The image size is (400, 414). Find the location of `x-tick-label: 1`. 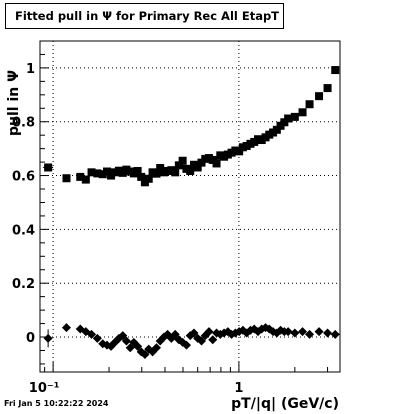

x-tick-label: 1 is located at coordinates (238, 388).